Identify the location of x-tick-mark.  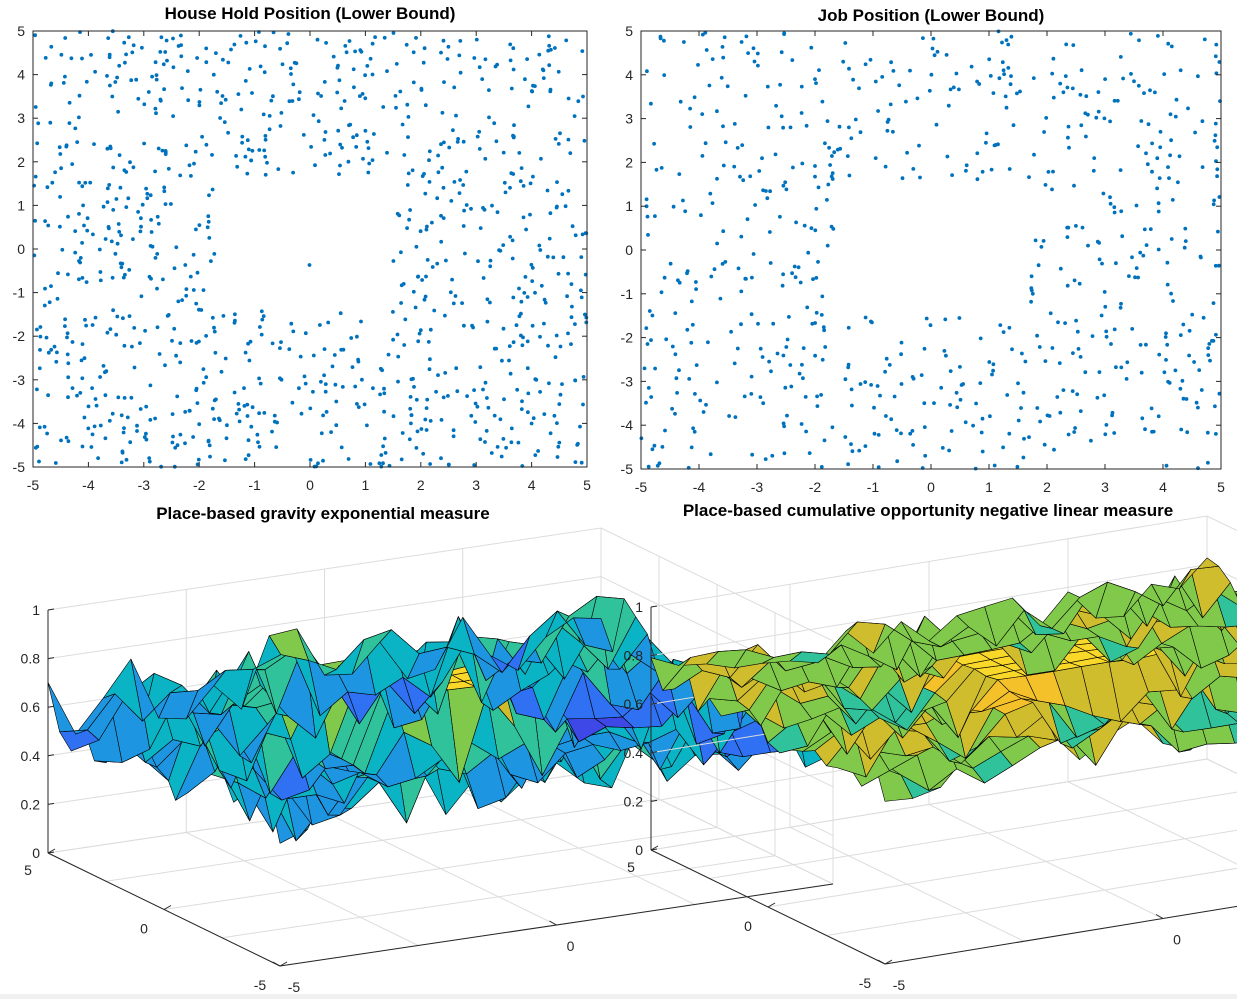
(1159, 917).